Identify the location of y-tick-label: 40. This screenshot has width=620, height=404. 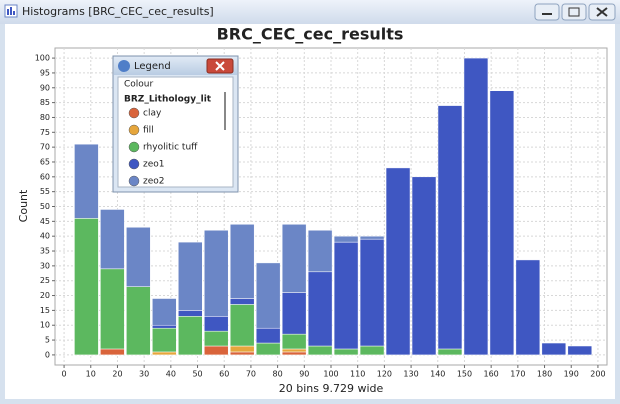
(45, 236).